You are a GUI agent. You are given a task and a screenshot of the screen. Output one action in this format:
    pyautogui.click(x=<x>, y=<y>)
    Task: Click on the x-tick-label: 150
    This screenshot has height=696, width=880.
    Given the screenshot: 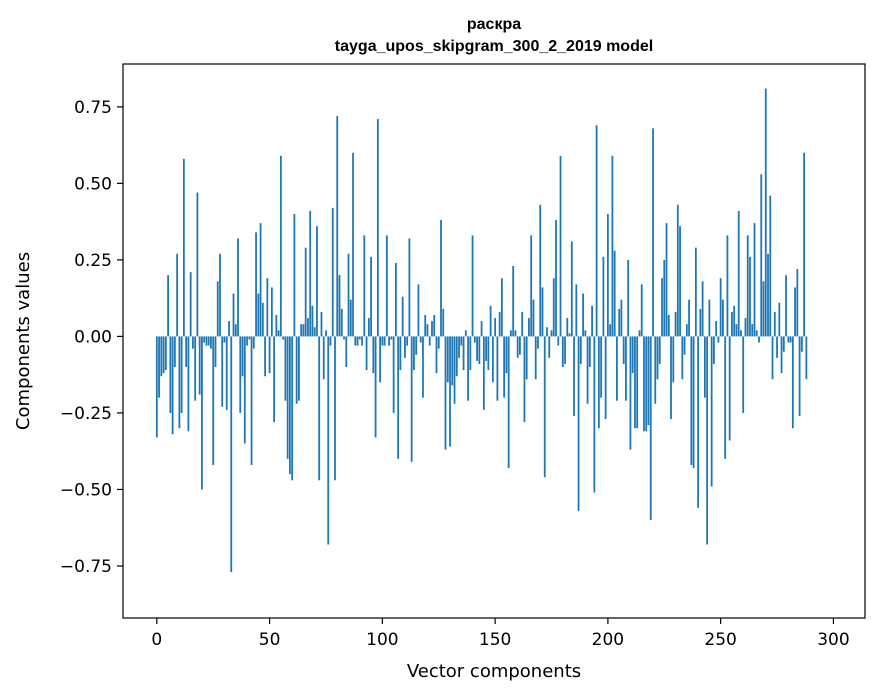 What is the action you would take?
    pyautogui.click(x=495, y=640)
    